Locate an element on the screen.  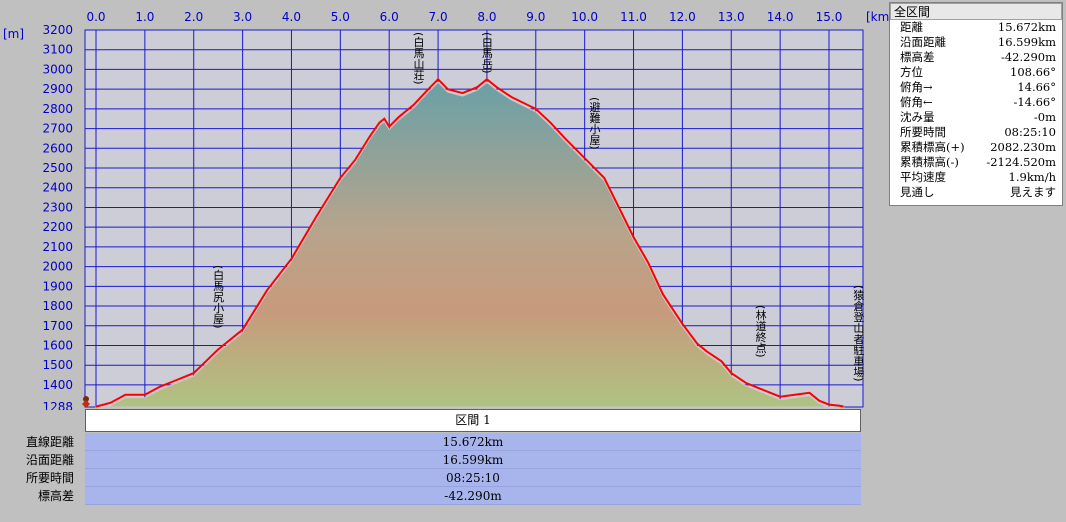
stat-value: -42.290m is located at coordinates (1028, 57).